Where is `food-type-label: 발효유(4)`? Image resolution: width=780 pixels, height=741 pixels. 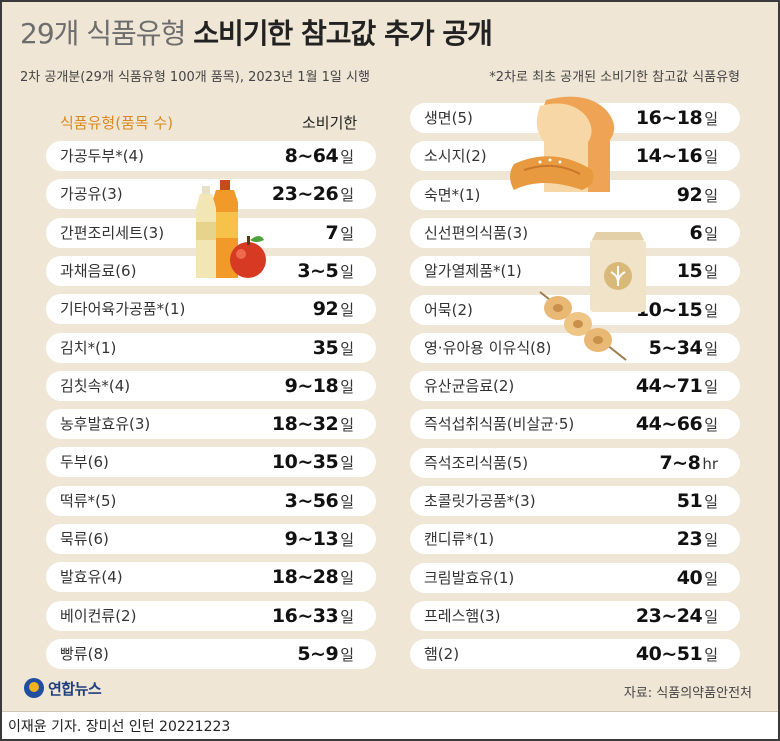
food-type-label: 발효유(4) is located at coordinates (91, 577).